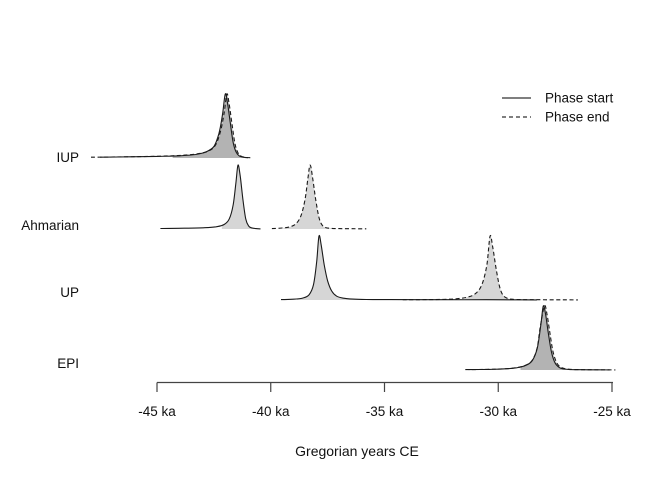  I want to click on legend-label-phase-end: Phase end, so click(577, 117).